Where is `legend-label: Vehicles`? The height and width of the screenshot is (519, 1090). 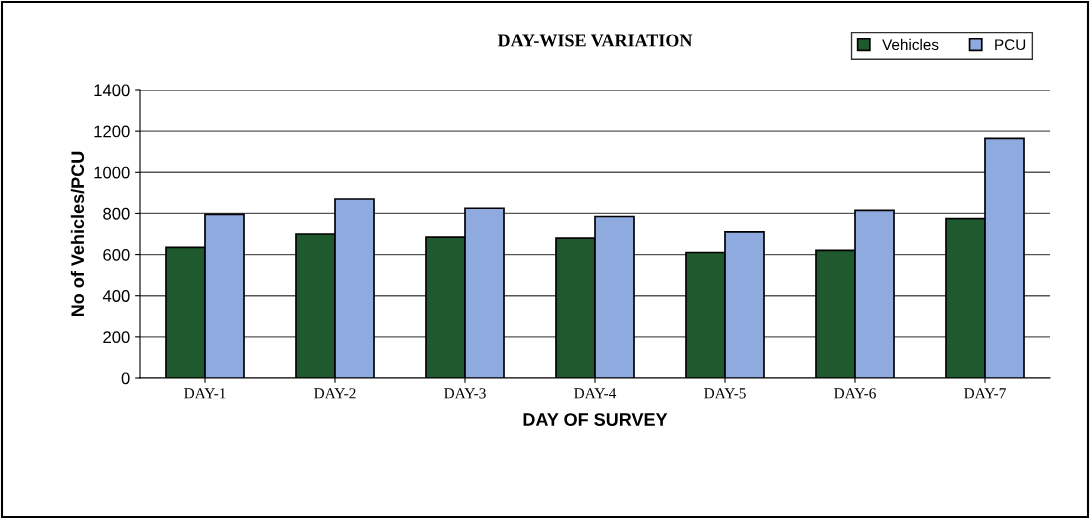
legend-label: Vehicles is located at coordinates (910, 44).